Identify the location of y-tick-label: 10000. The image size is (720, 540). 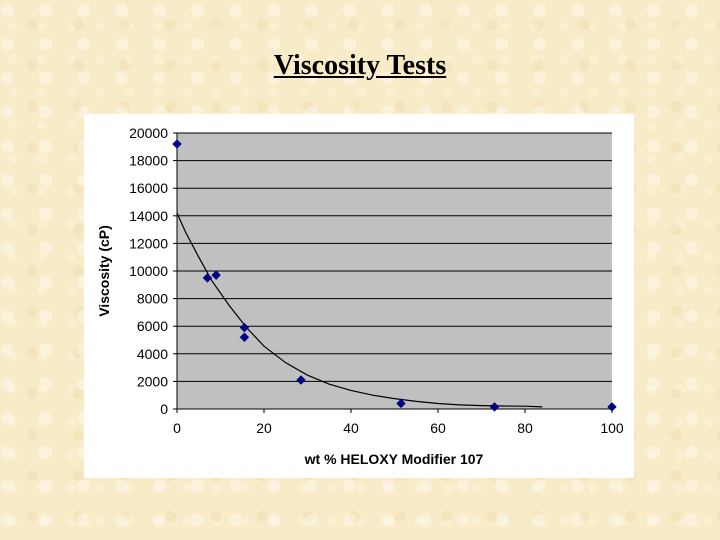
(148, 271).